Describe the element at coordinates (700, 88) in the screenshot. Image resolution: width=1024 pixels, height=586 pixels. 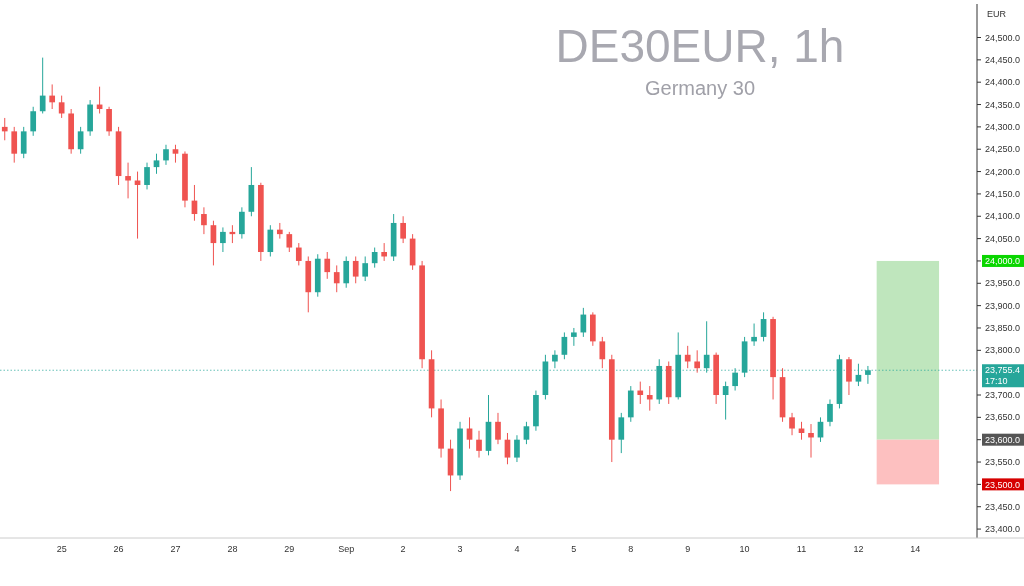
I see `text: Germany 30` at that location.